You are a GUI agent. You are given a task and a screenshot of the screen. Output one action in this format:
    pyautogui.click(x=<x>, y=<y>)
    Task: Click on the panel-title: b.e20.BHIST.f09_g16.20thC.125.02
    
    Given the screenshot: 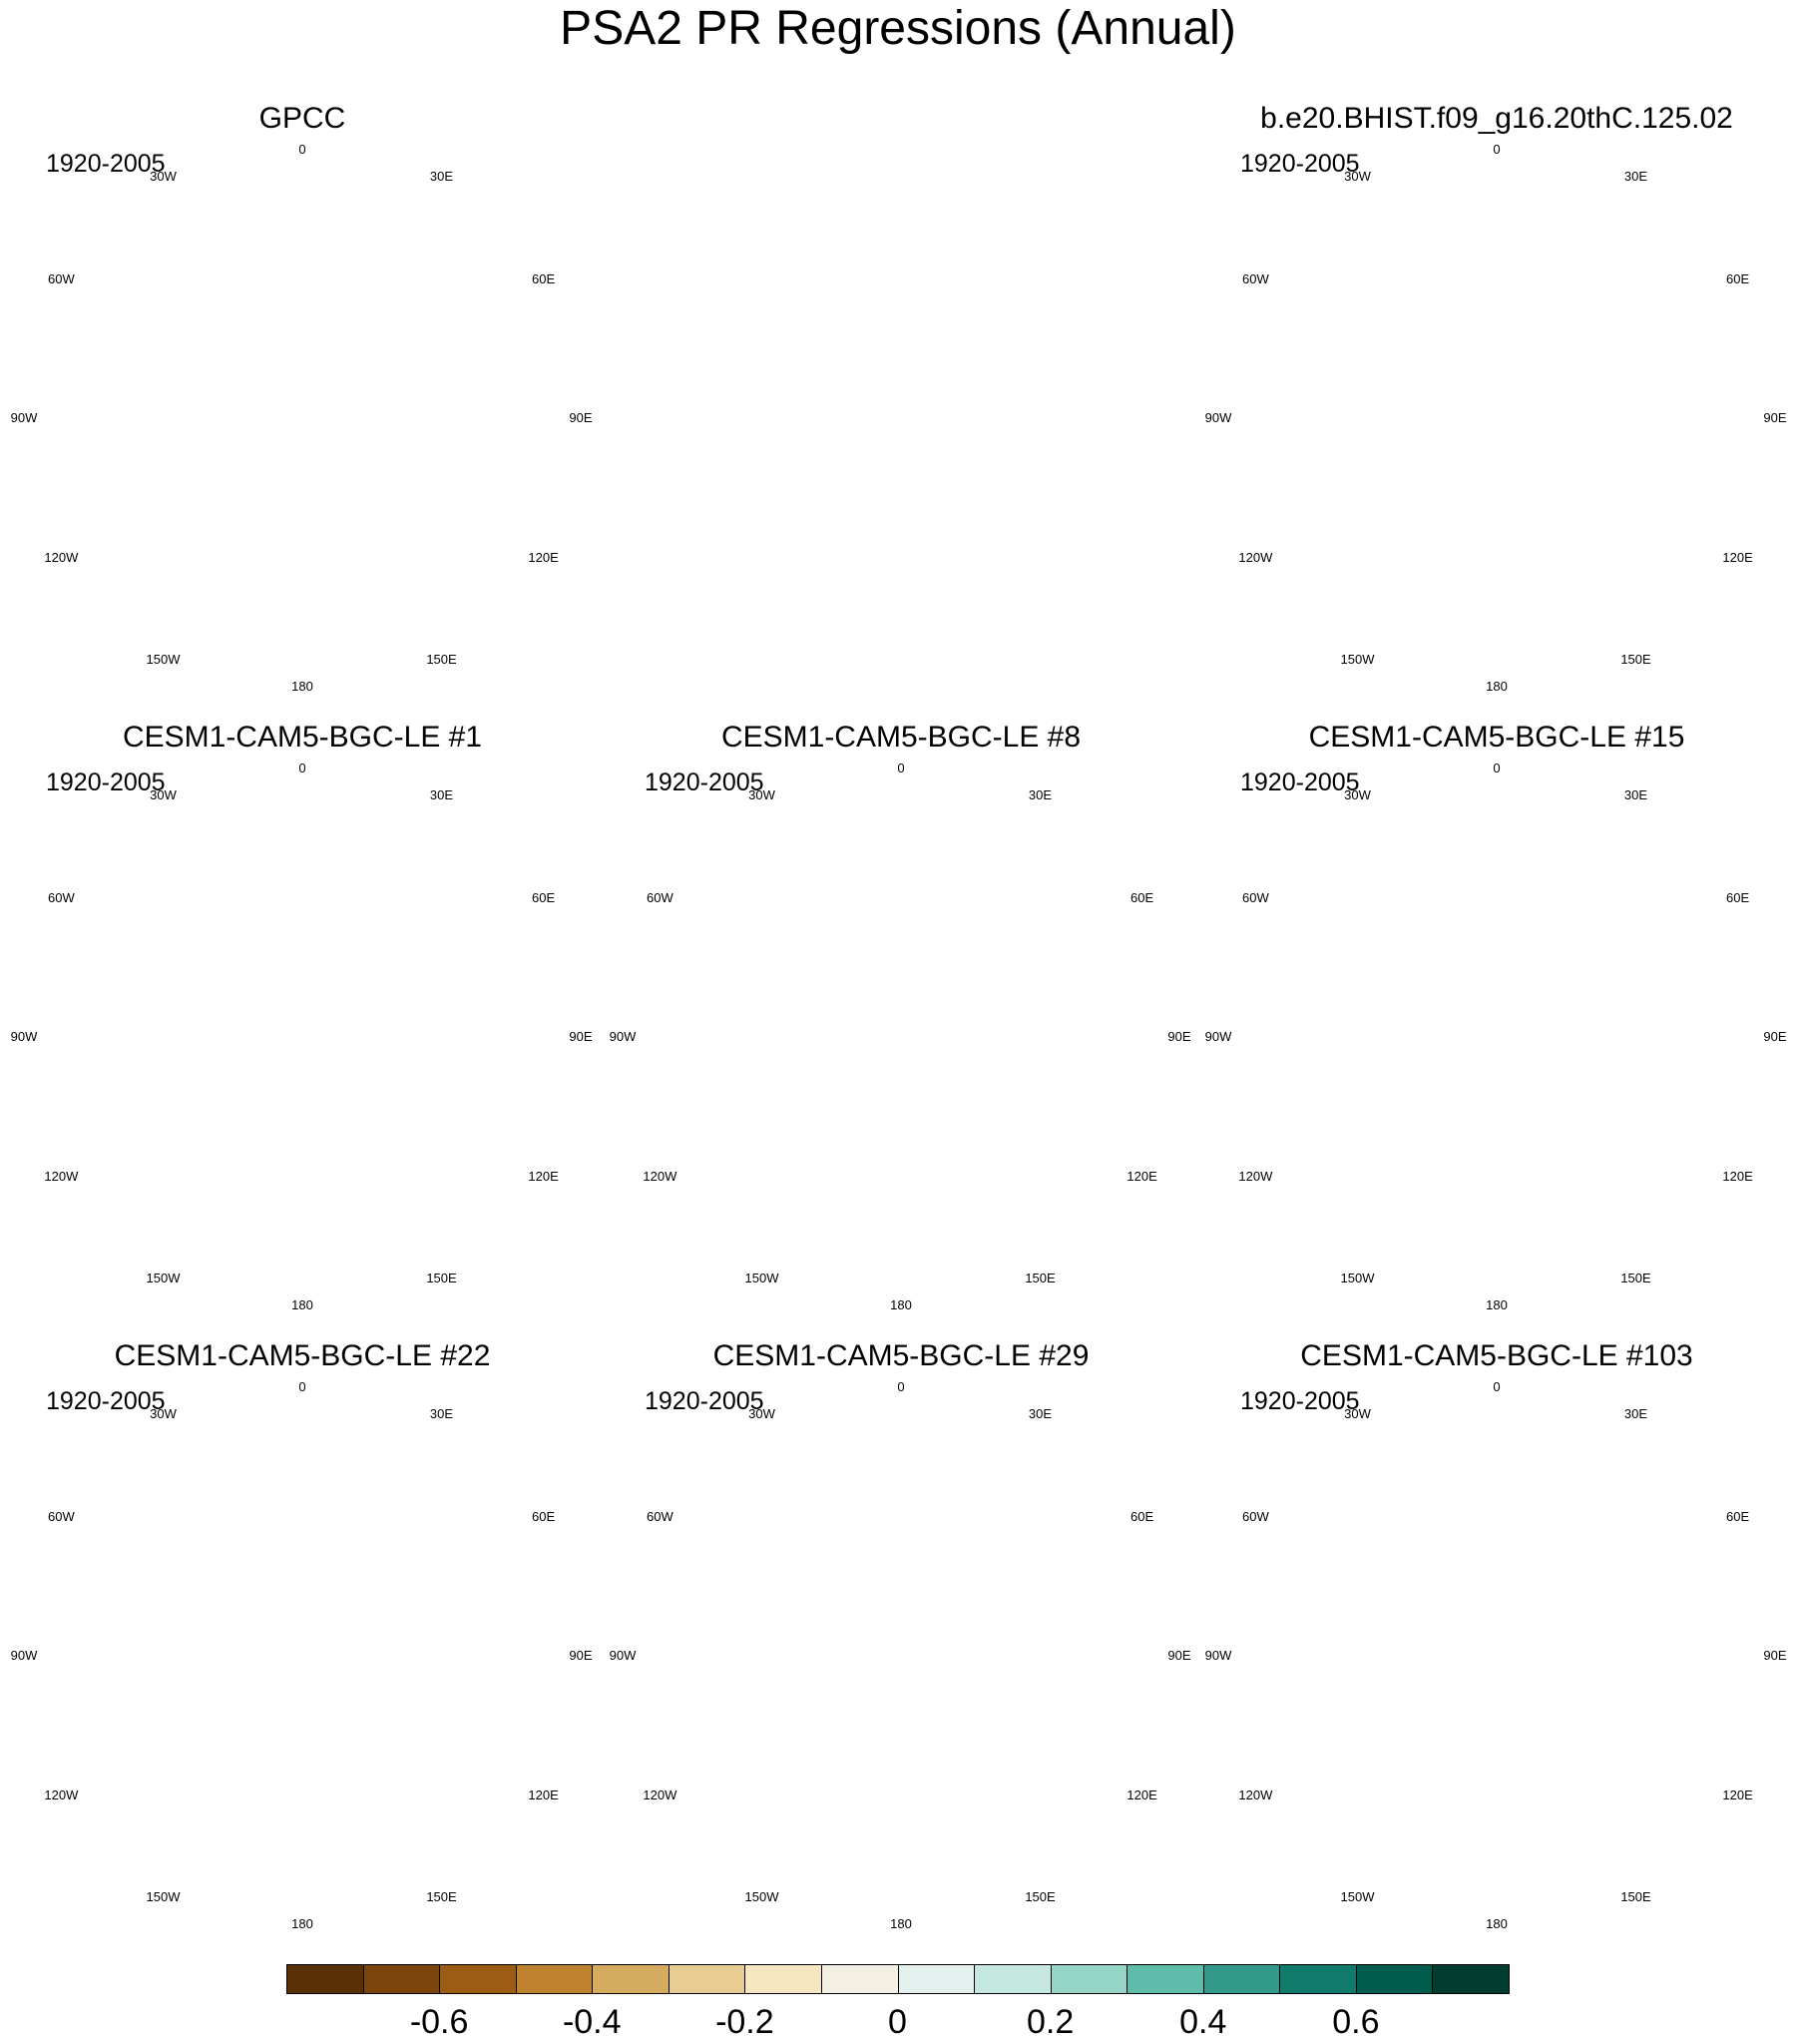 What is the action you would take?
    pyautogui.click(x=1496, y=118)
    